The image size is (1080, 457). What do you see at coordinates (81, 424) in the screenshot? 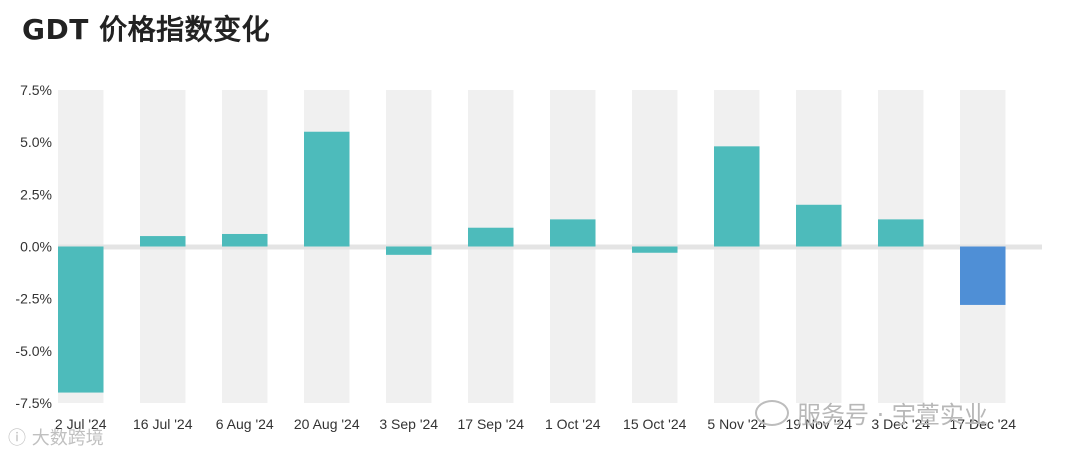
I see `x-tick-label: 2 Jul '24` at bounding box center [81, 424].